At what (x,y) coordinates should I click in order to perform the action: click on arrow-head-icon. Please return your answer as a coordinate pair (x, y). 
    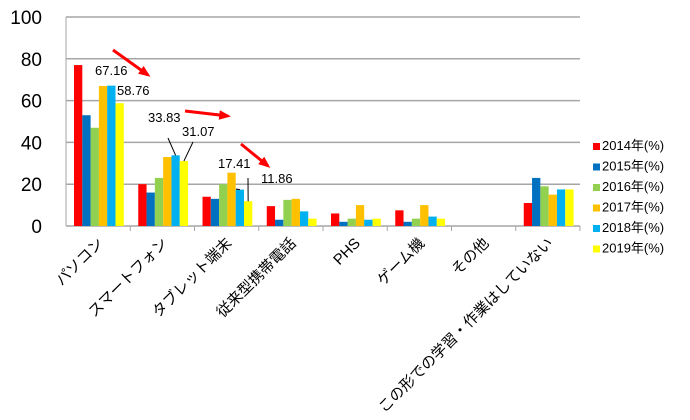
    Looking at the image, I should click on (225, 115).